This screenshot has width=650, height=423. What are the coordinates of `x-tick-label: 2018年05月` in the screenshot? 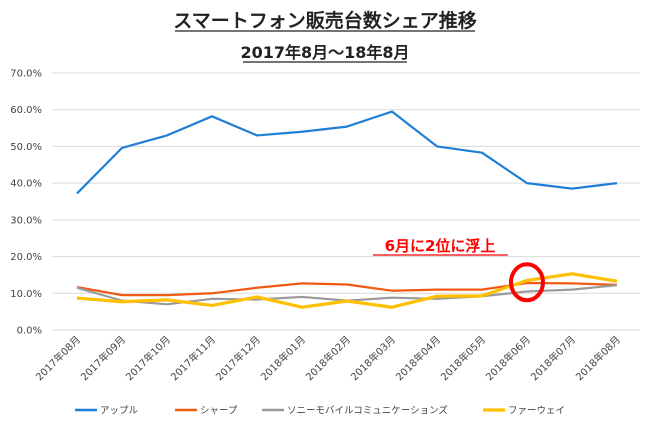 It's located at (463, 358).